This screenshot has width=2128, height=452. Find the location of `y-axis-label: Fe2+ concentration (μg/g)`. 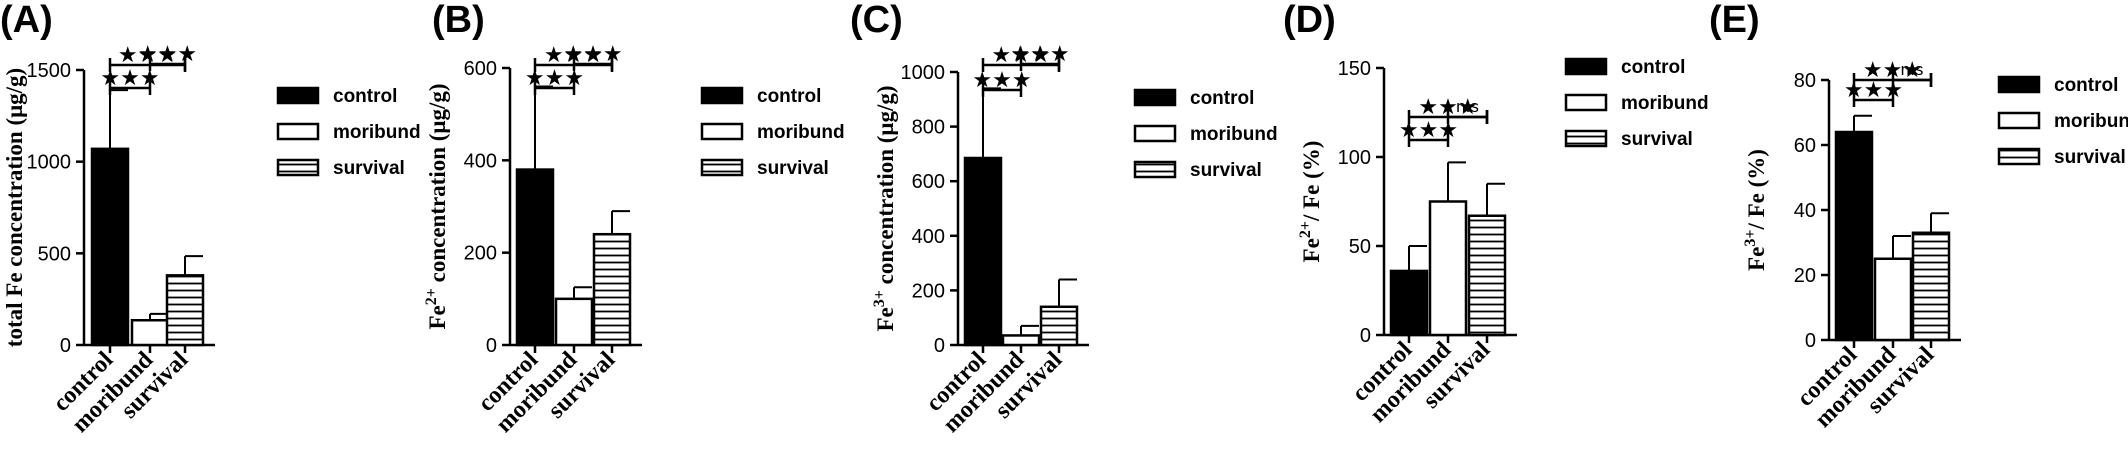

y-axis-label: Fe2+ concentration (μg/g) is located at coordinates (436, 206).